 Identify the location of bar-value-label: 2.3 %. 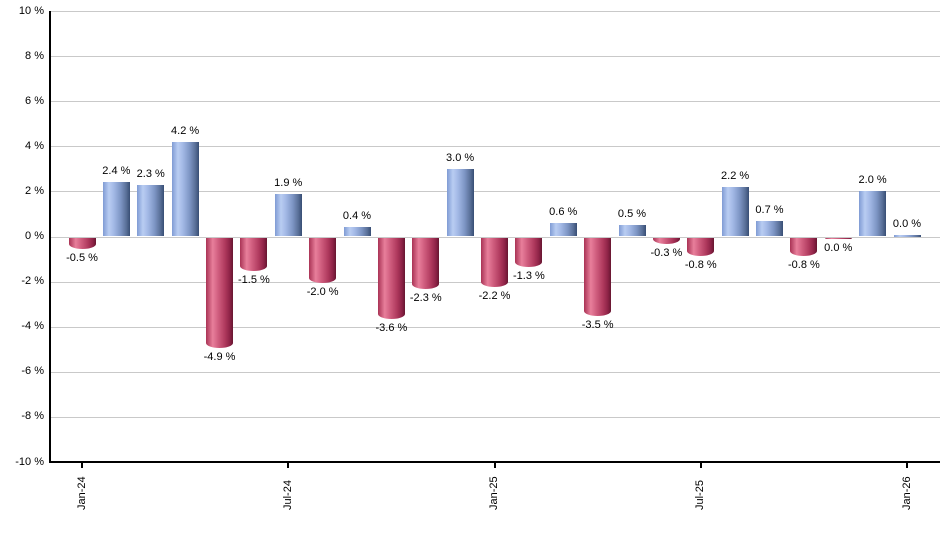
(150, 173).